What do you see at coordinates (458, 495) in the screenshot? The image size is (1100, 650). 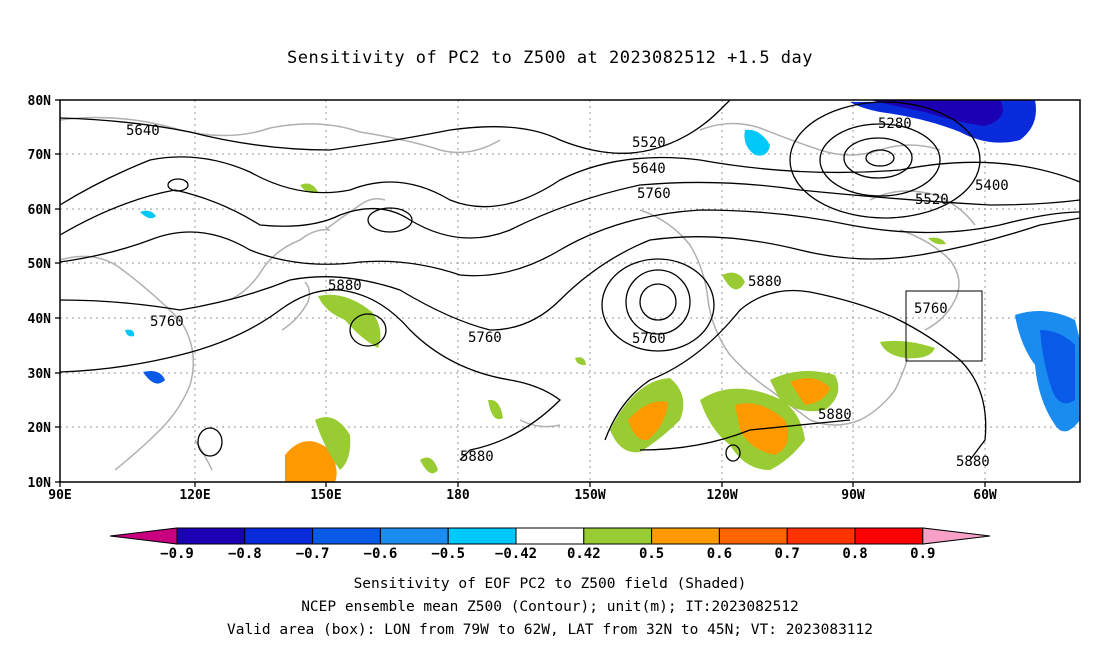 I see `lon-label: 180` at bounding box center [458, 495].